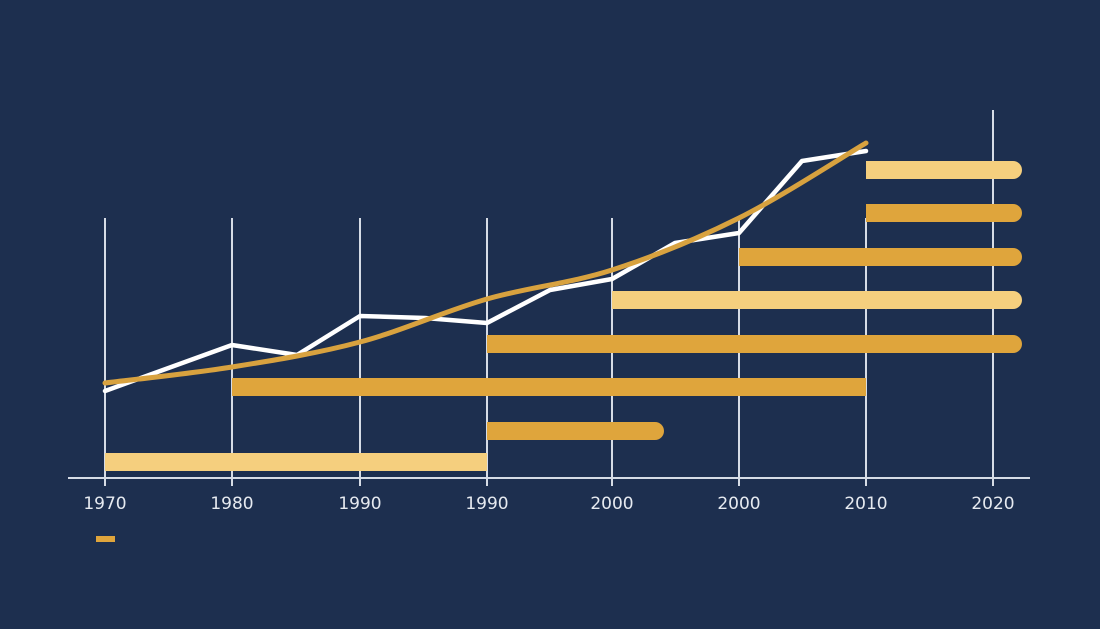 This screenshot has width=1100, height=629. Describe the element at coordinates (104, 504) in the screenshot. I see `x-tick-label: 1970` at that location.